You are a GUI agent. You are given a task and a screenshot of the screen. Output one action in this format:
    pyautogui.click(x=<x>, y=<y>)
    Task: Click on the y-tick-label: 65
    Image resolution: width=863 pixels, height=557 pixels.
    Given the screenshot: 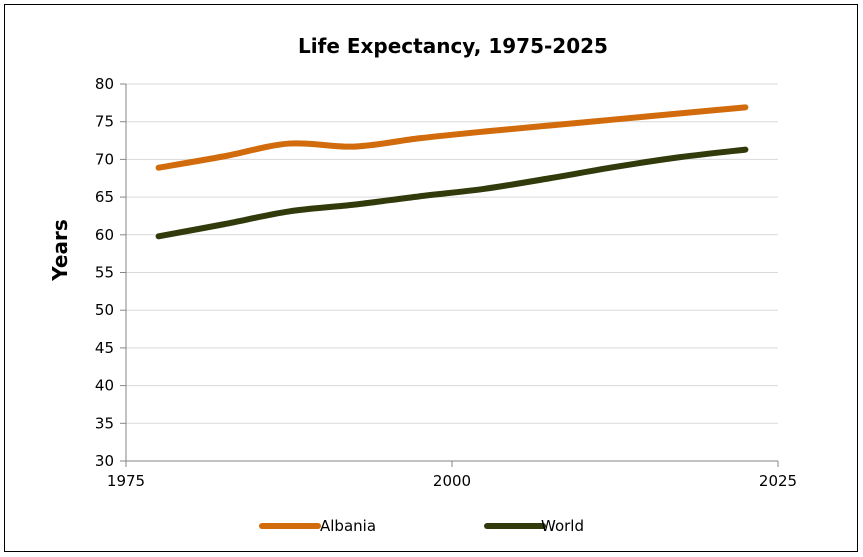 What is the action you would take?
    pyautogui.click(x=104, y=197)
    